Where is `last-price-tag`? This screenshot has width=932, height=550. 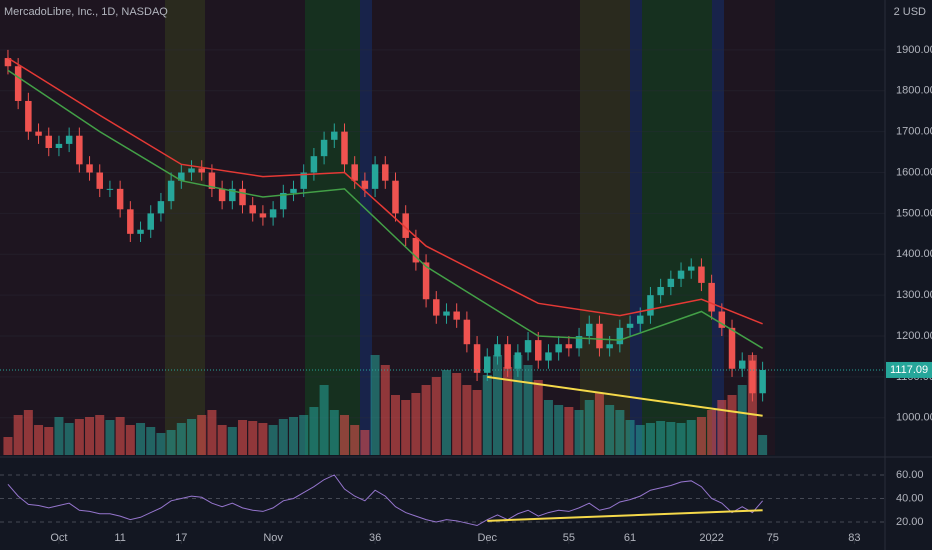 last-price-tag is located at coordinates (909, 369).